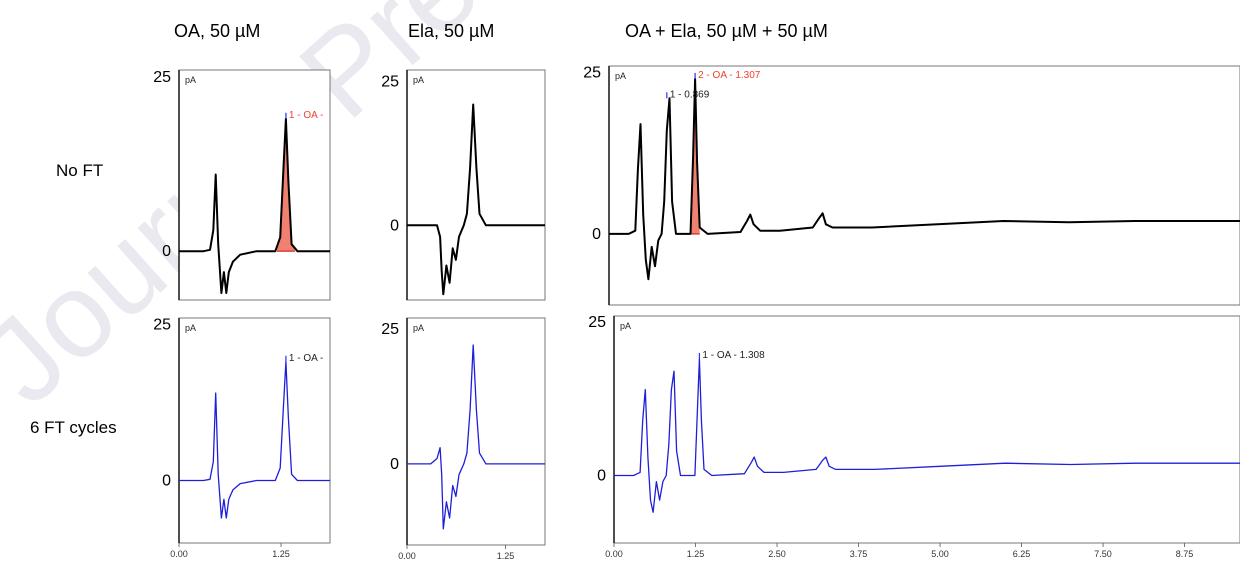 This screenshot has width=1240, height=565. Describe the element at coordinates (940, 554) in the screenshot. I see `x-tick-label: 5.00` at that location.